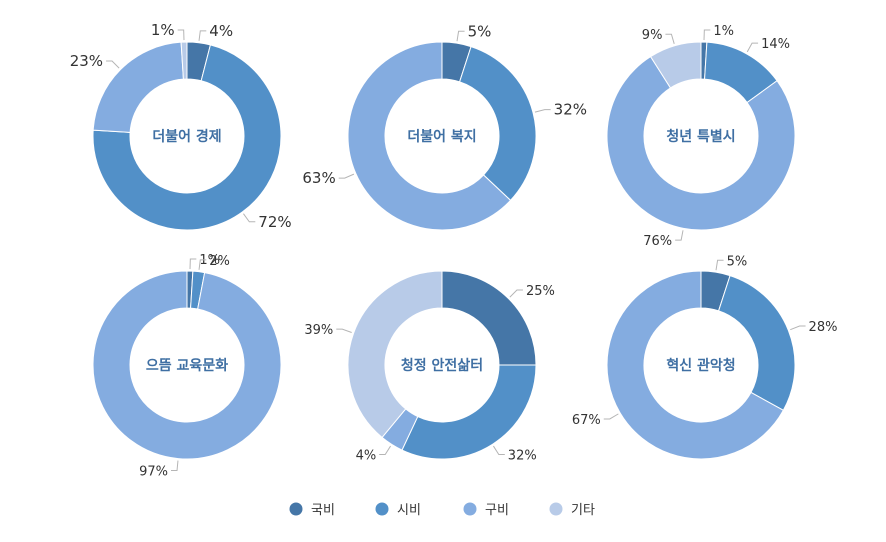 The image size is (886, 542). What do you see at coordinates (323, 510) in the screenshot?
I see `legend-label-1: 국비` at bounding box center [323, 510].